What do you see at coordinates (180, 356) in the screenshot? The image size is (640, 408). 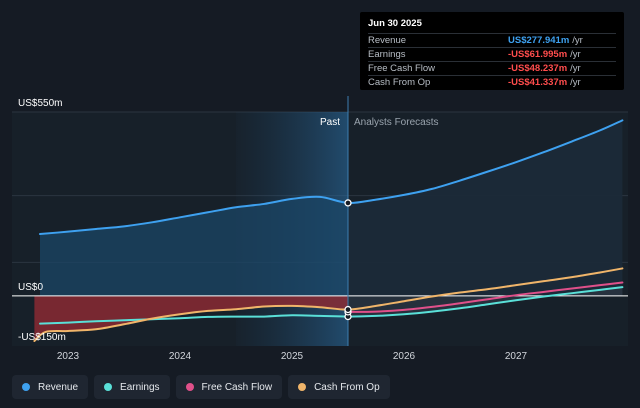 I see `x-tick-label: 2024` at bounding box center [180, 356].